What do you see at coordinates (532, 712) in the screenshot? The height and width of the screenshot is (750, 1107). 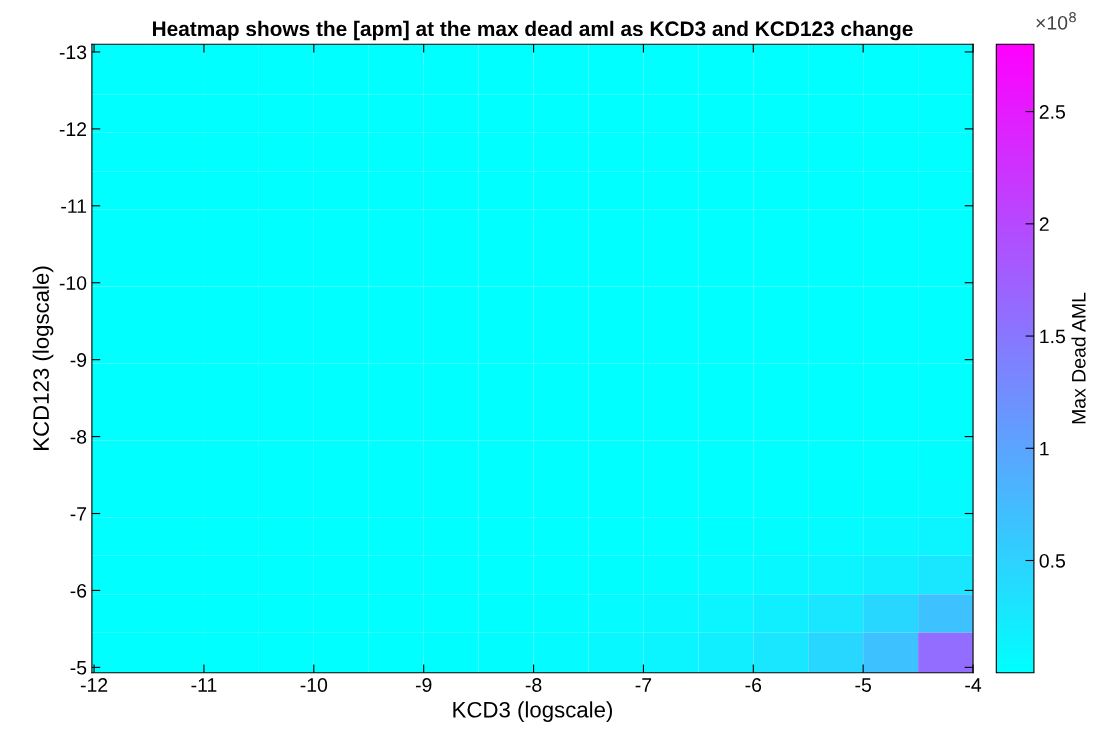 I see `x-axis-title: KCD3 (logscale)` at bounding box center [532, 712].